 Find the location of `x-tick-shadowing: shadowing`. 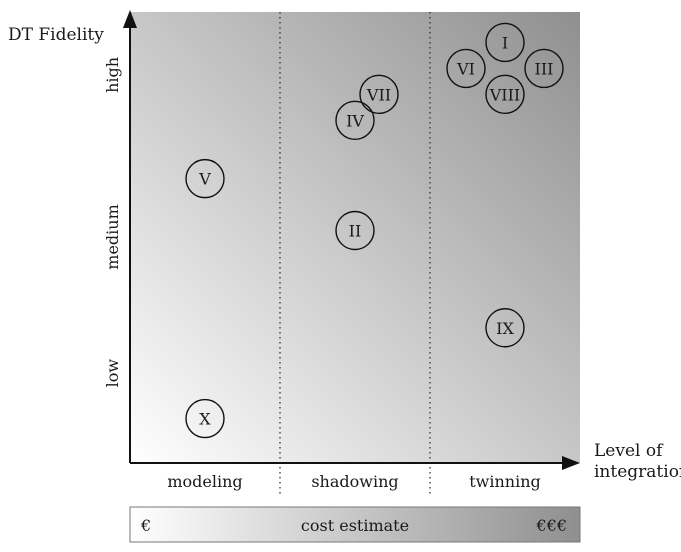

x-tick-shadowing: shadowing is located at coordinates (354, 481).